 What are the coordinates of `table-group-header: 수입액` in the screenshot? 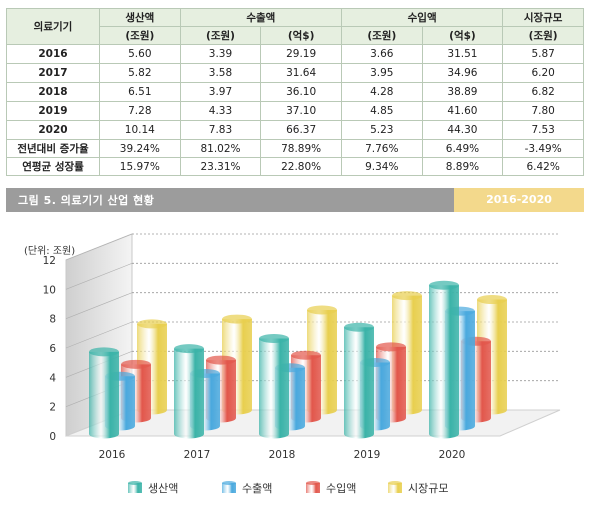 It's located at (422, 17).